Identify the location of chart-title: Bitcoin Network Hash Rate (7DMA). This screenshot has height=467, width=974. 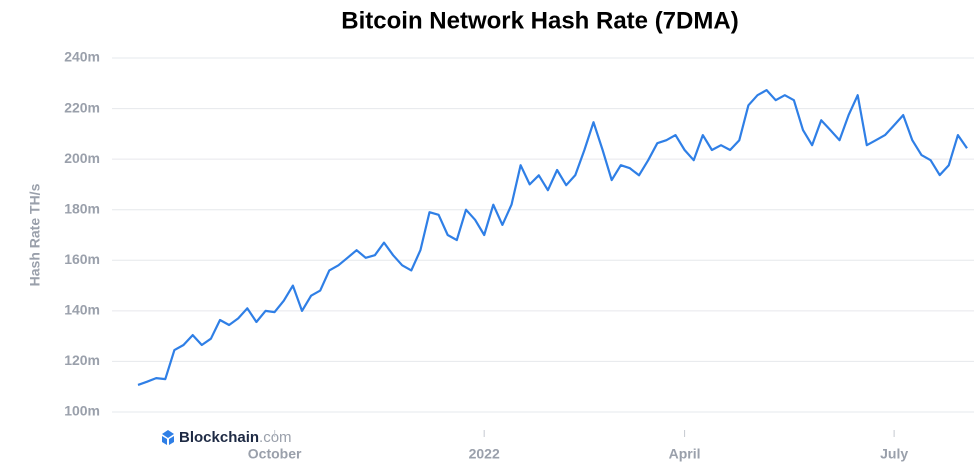
(539, 20).